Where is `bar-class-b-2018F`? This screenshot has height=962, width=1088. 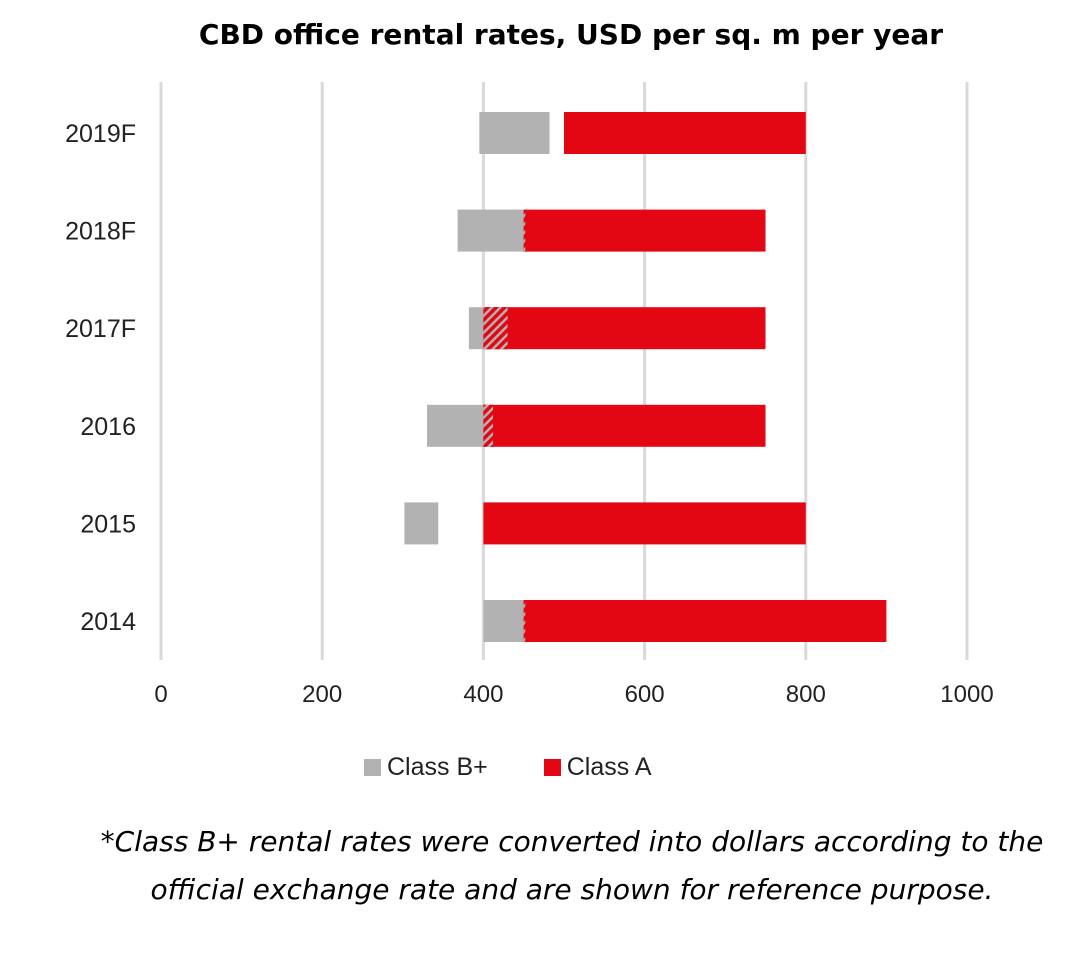 bar-class-b-2018F is located at coordinates (491, 230).